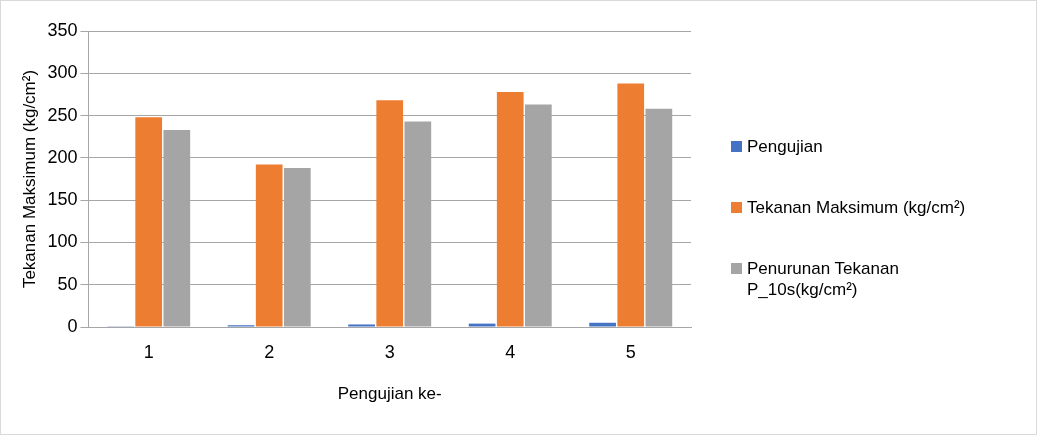 The image size is (1037, 435). Describe the element at coordinates (62, 72) in the screenshot. I see `y-tick-label: 300` at that location.